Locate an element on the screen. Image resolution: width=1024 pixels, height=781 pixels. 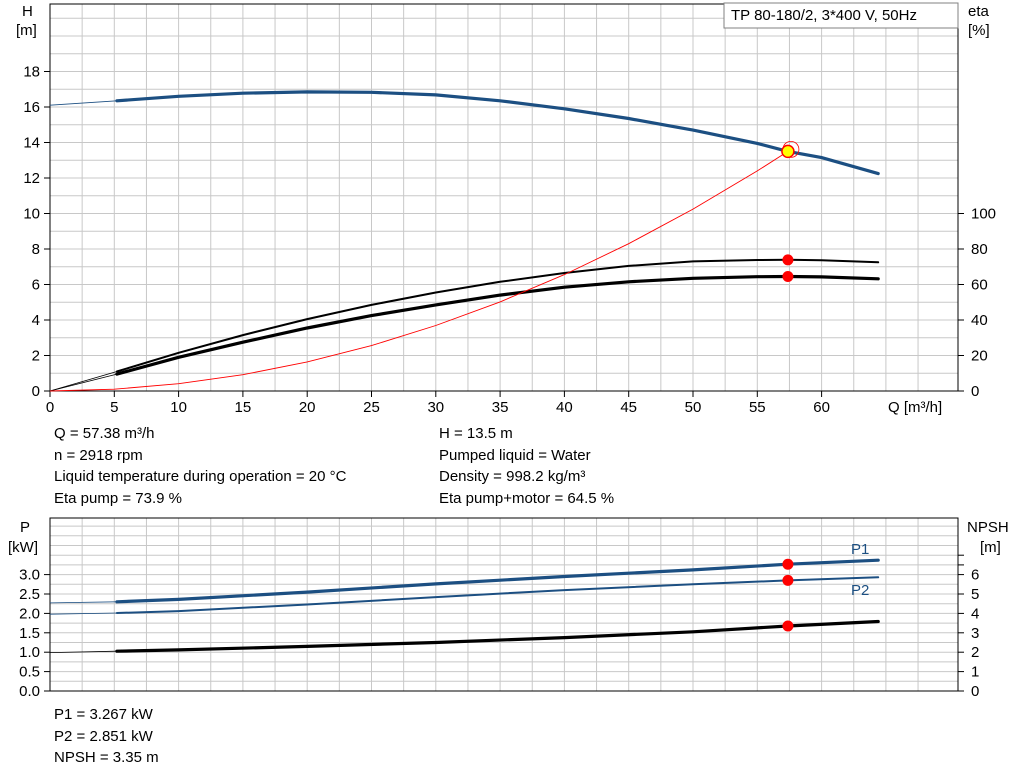
eta-tick-label: 0 is located at coordinates (975, 391).